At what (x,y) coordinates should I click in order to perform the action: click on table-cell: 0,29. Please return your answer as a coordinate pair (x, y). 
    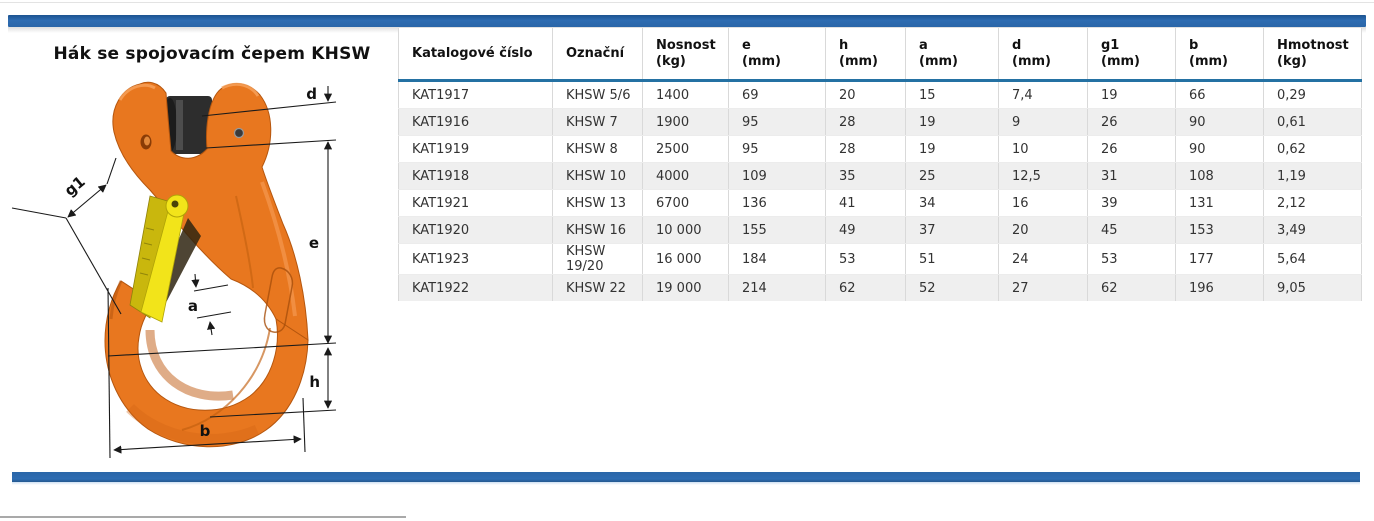
    Looking at the image, I should click on (1312, 94).